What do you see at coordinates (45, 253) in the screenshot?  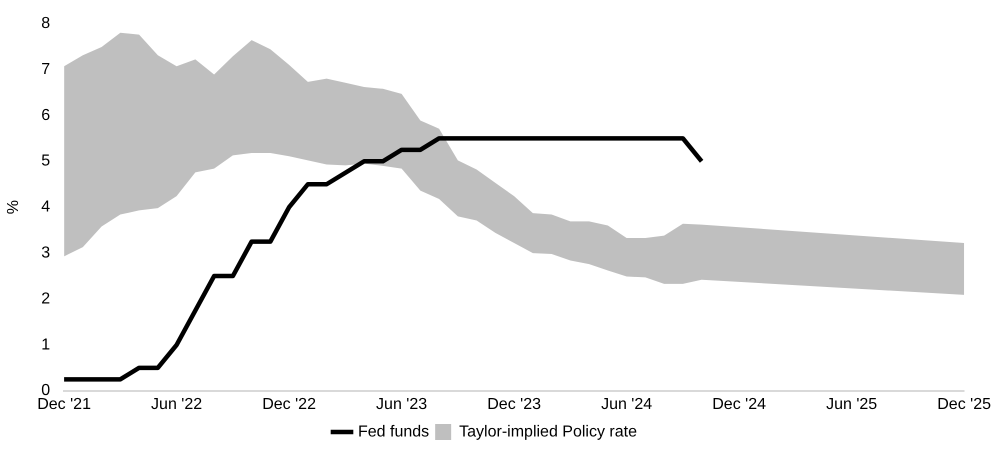 I see `y-tick-label: 3` at bounding box center [45, 253].